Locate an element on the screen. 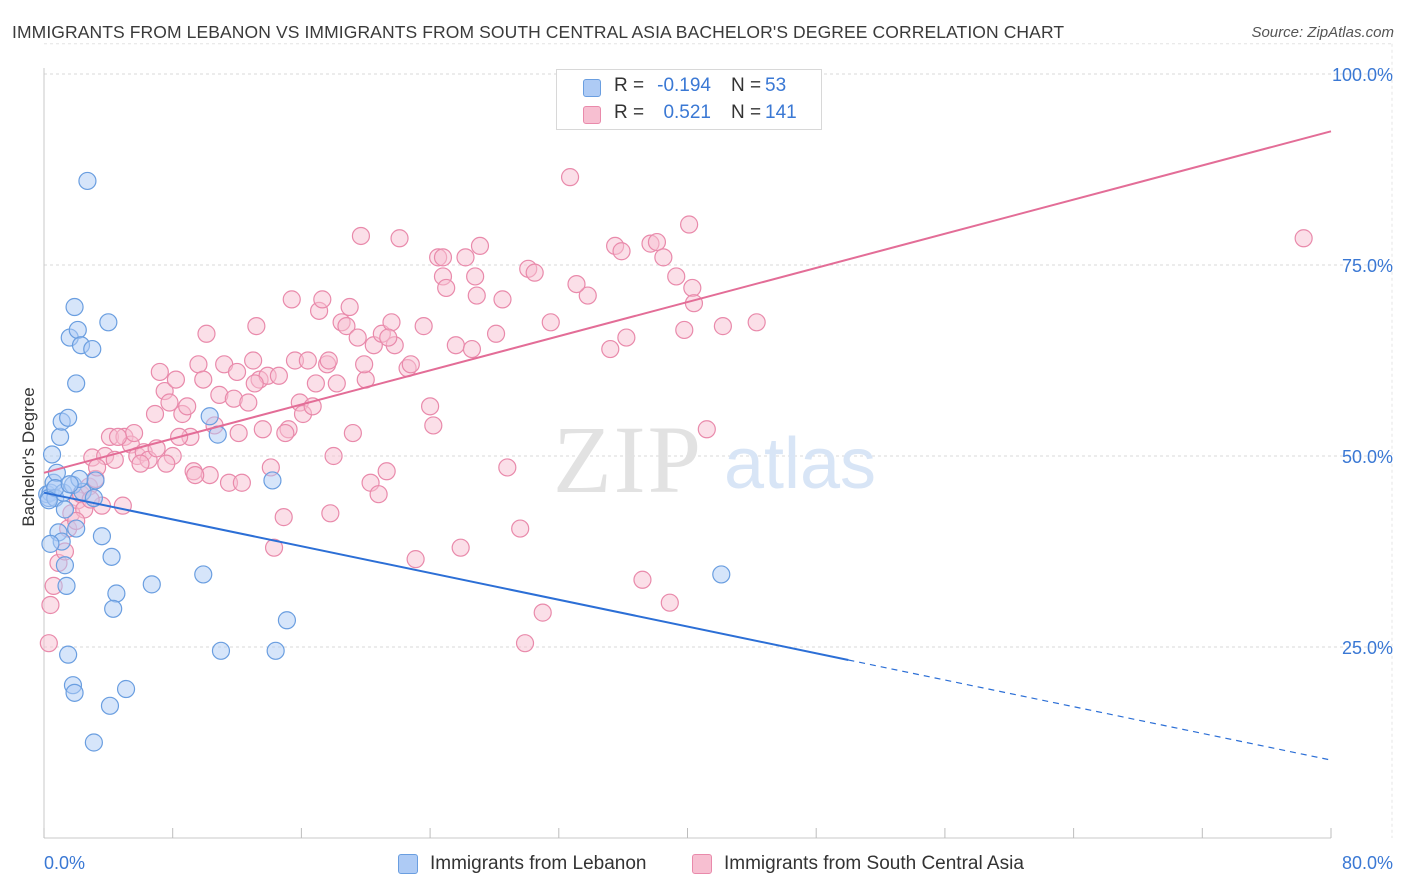 This screenshot has height=892, width=1406. watermark-zip: ZIP is located at coordinates (628, 459).